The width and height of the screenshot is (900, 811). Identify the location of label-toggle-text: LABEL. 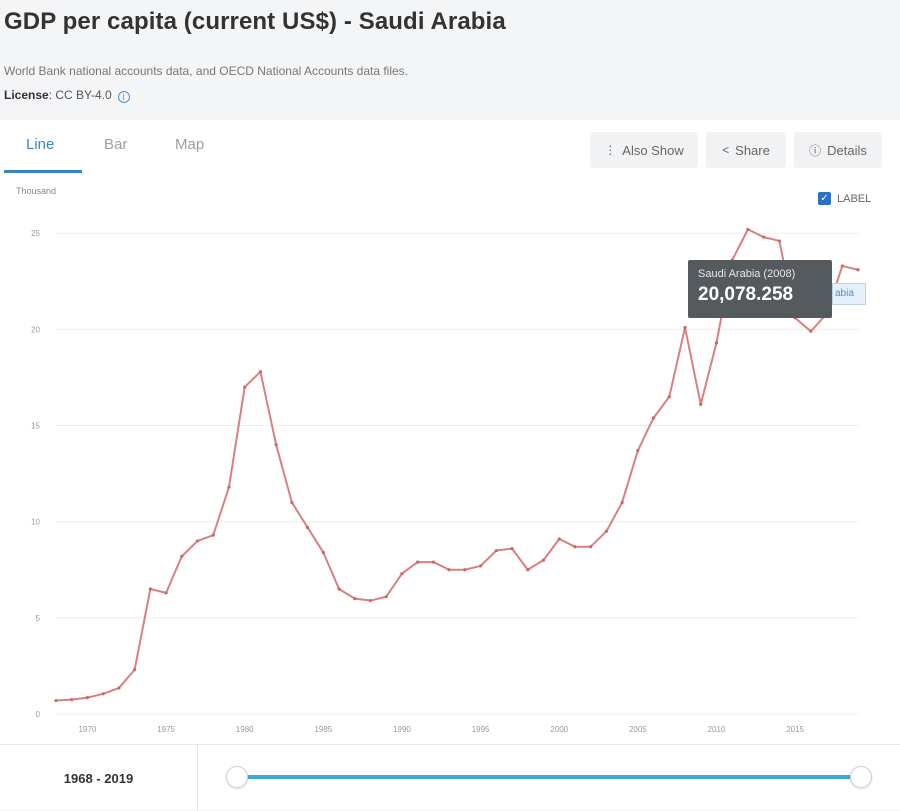
(854, 198).